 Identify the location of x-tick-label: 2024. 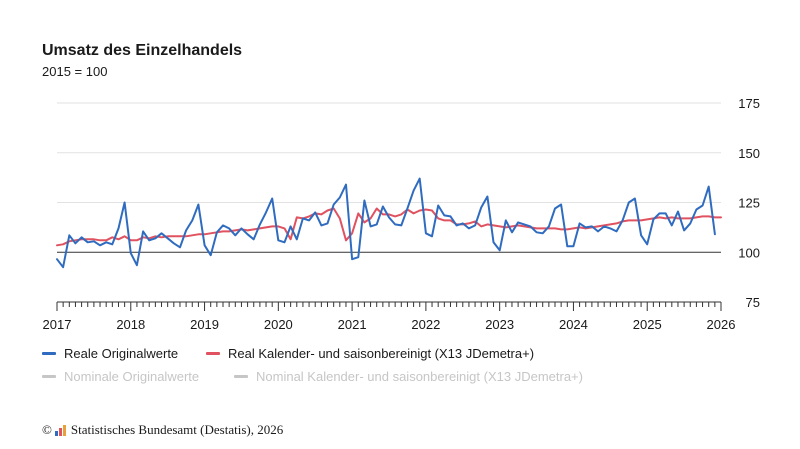
(573, 324).